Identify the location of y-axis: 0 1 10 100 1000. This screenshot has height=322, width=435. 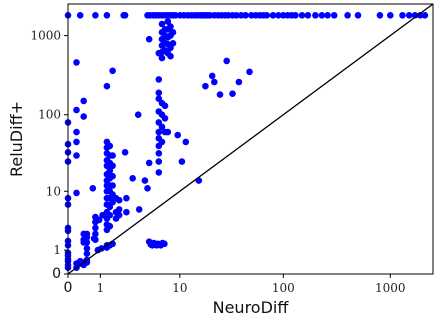
(49, 155).